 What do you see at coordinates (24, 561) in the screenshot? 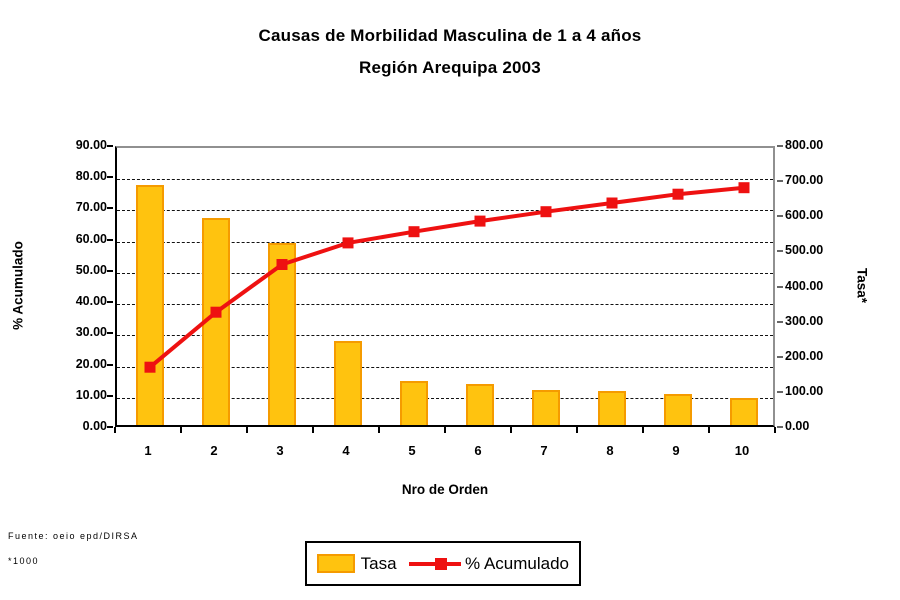
I see `rate-note: *1000` at bounding box center [24, 561].